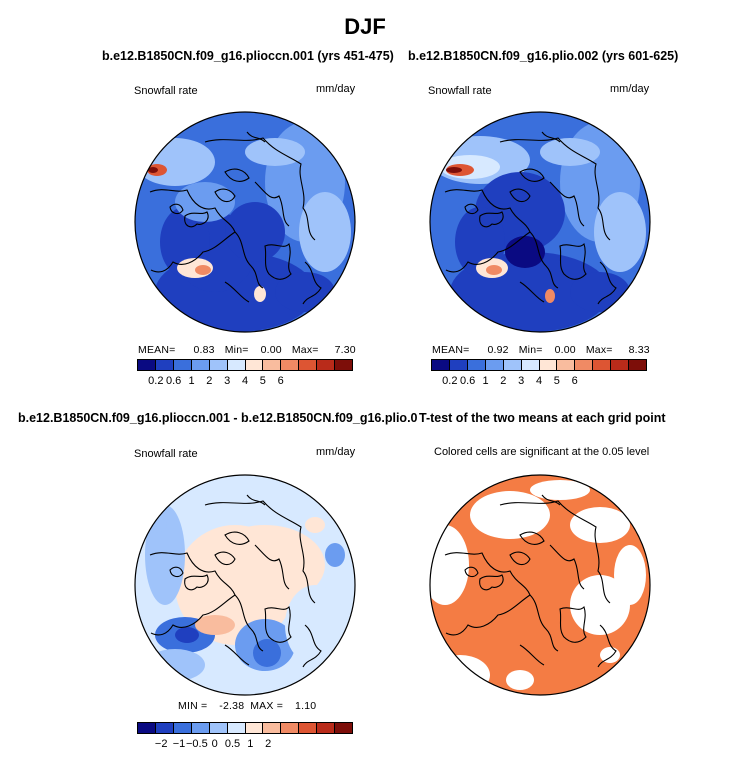 This screenshot has height=782, width=730. Describe the element at coordinates (196, 744) in the screenshot. I see `ticks3-label-2: −0.5` at that location.